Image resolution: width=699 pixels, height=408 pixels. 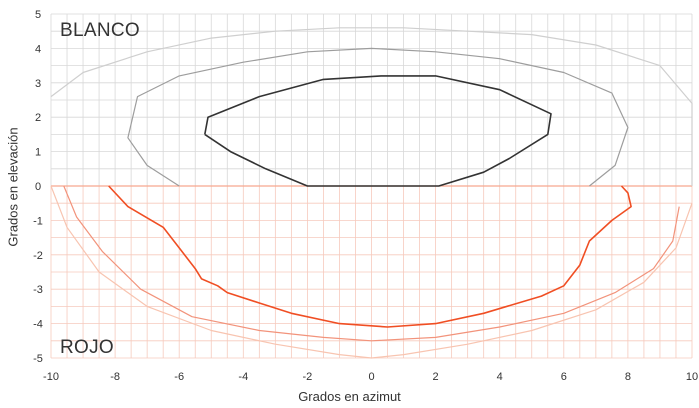 I want to click on contour-blanco-inner, so click(x=378, y=131).